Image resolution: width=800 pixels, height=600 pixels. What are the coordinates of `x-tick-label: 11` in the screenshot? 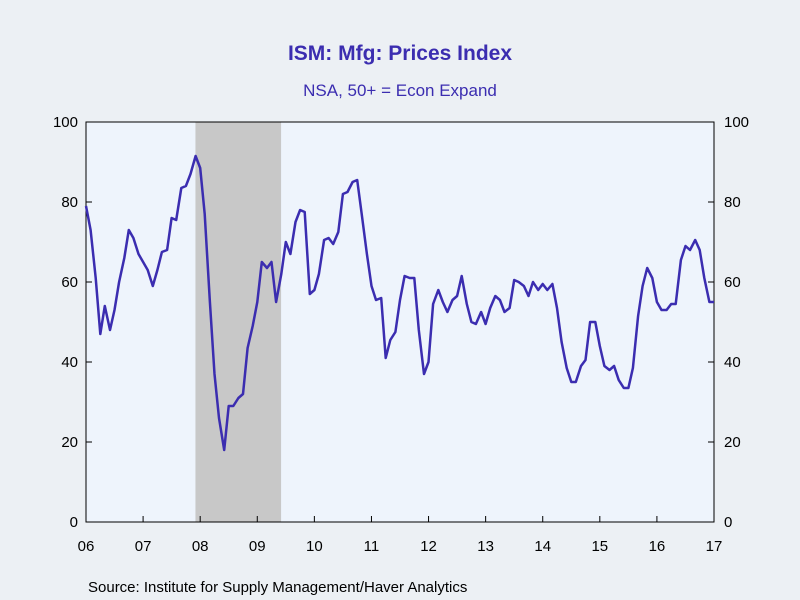 It's located at (372, 546).